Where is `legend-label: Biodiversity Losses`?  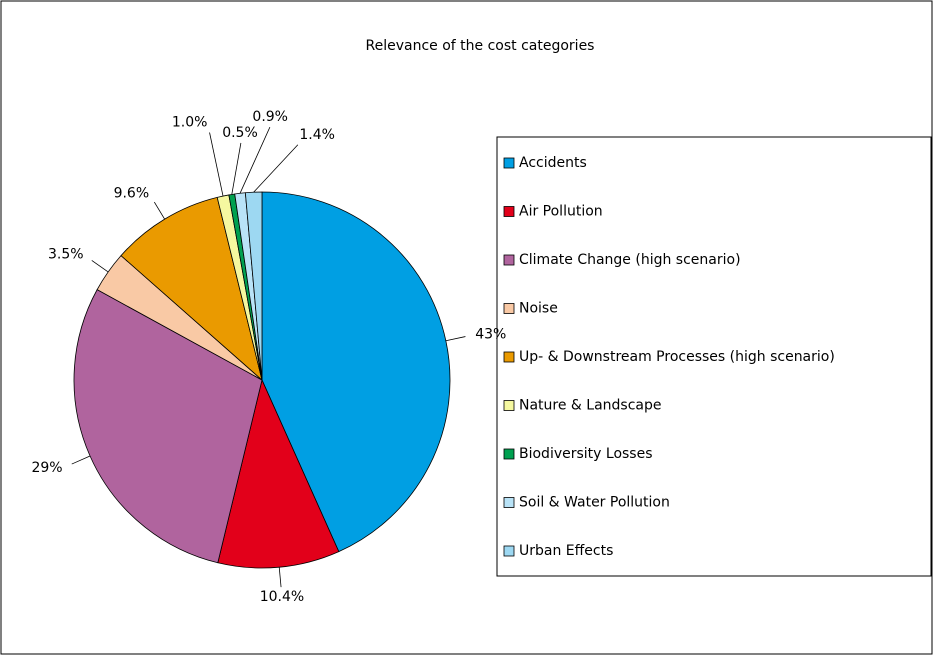 legend-label: Biodiversity Losses is located at coordinates (586, 454).